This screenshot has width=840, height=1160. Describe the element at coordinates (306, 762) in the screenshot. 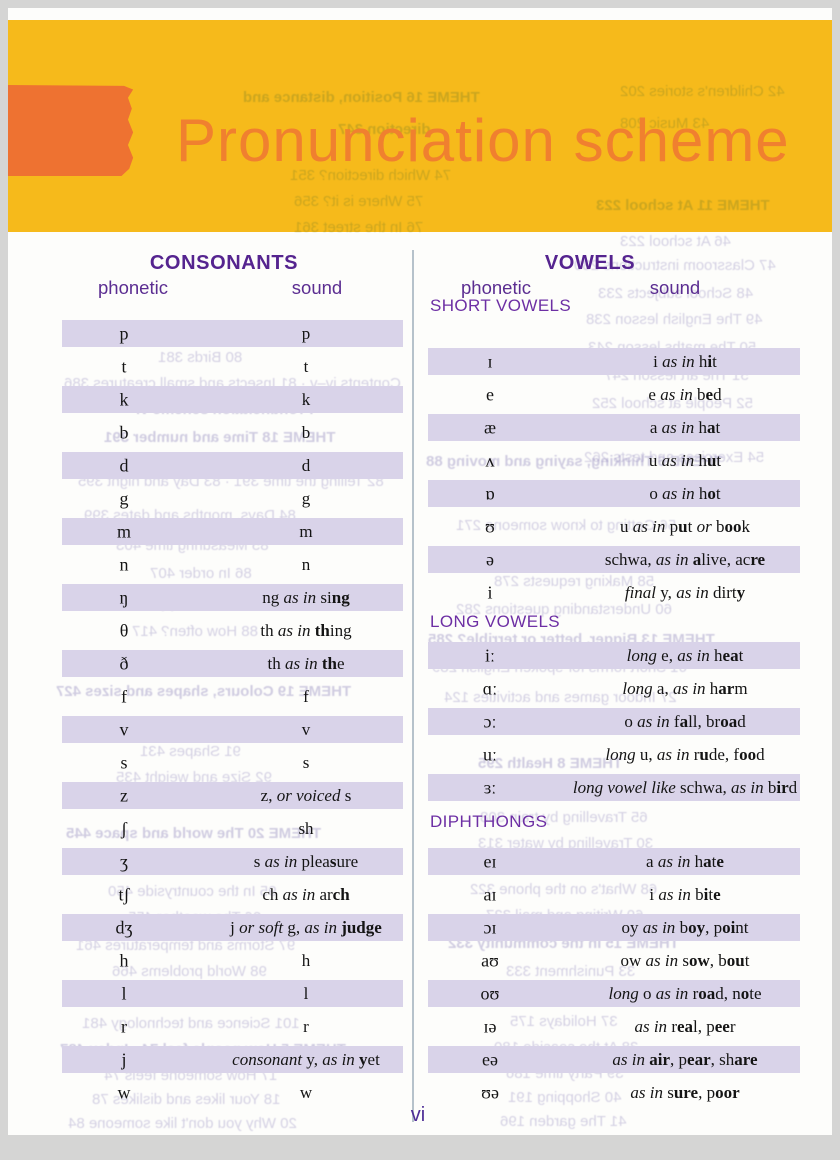

I see `sound-description: s` at that location.